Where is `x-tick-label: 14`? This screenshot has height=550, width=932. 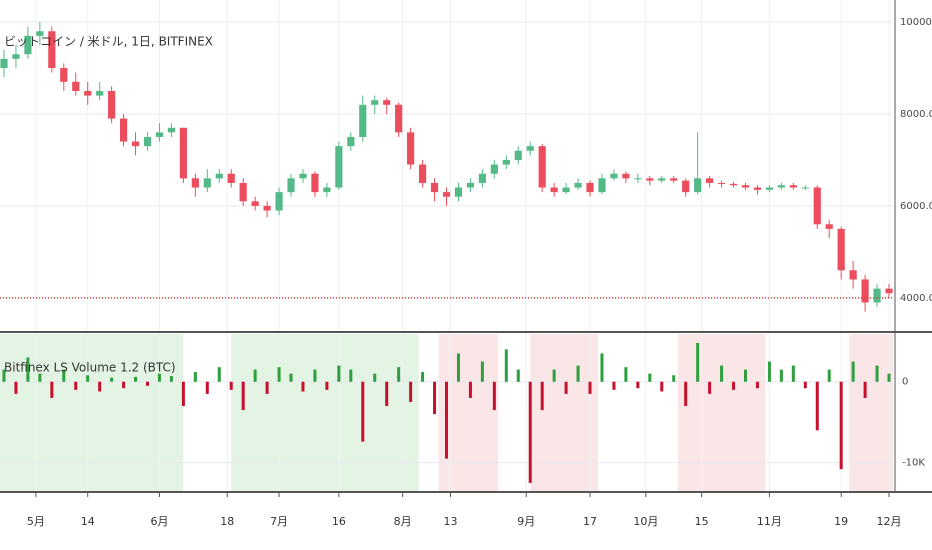
x-tick-label: 14 is located at coordinates (88, 521).